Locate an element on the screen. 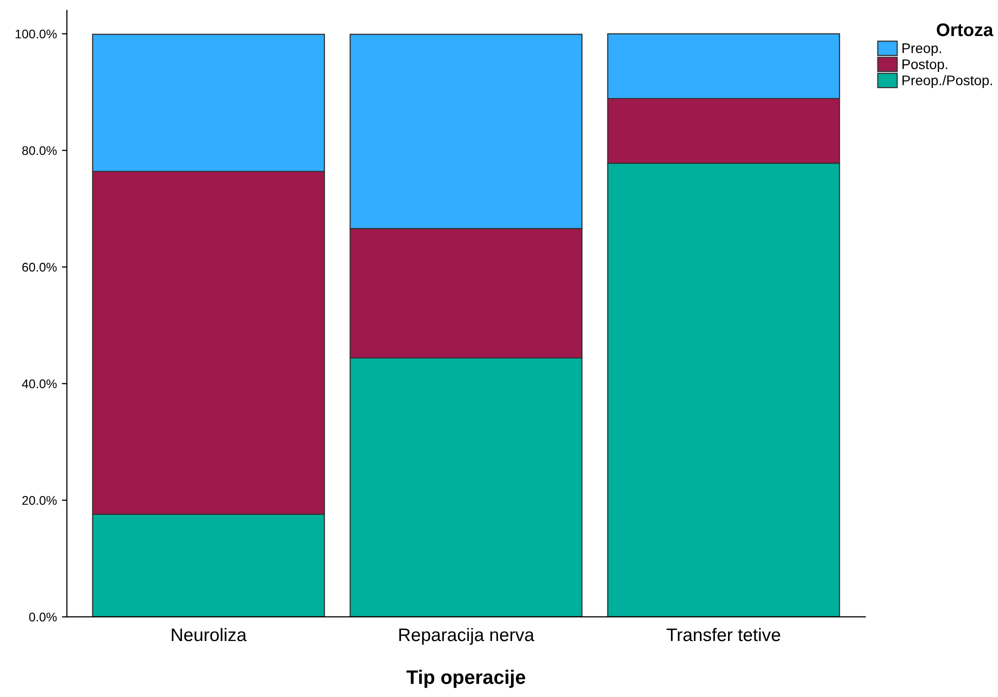 This screenshot has width=998, height=697. x-axis-title: Tip operacije is located at coordinates (466, 679).